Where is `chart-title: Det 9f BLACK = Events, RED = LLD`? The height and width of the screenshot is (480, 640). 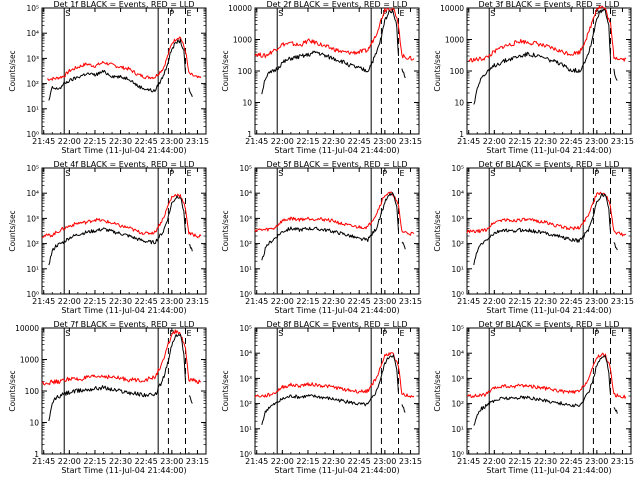
chart-title: Det 9f BLACK = Events, RED = LLD is located at coordinates (548, 324).